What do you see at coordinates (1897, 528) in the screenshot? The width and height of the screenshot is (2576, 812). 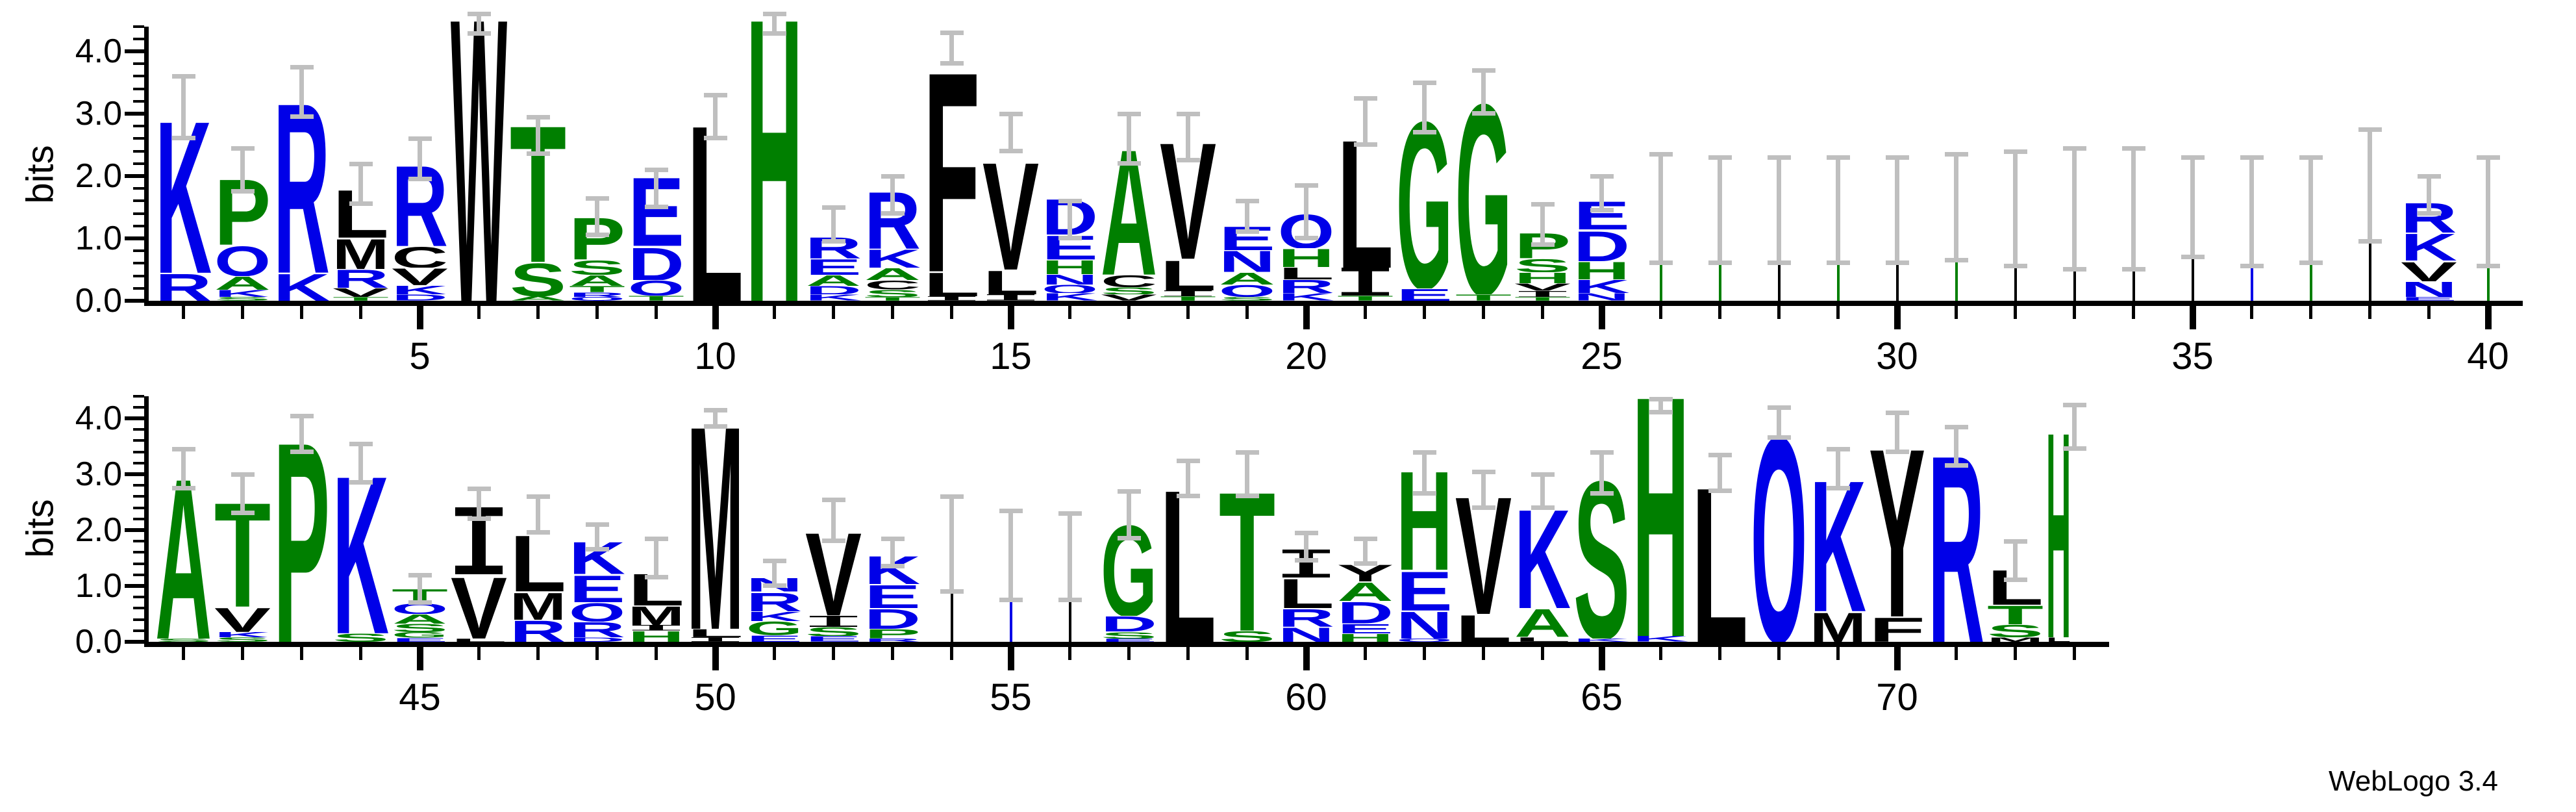 I see `svg-text: Y` at bounding box center [1897, 528].